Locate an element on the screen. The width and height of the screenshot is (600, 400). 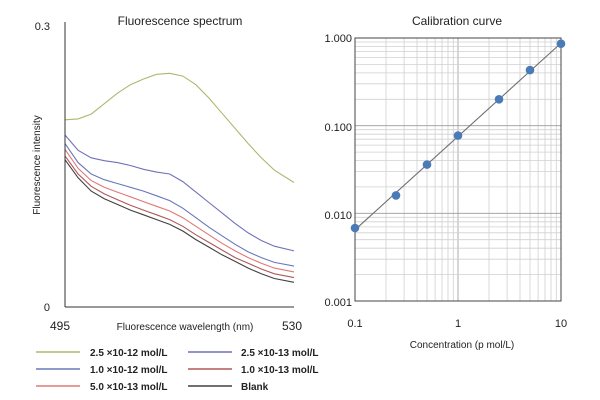
legend-item-6: Blank is located at coordinates (228, 387).